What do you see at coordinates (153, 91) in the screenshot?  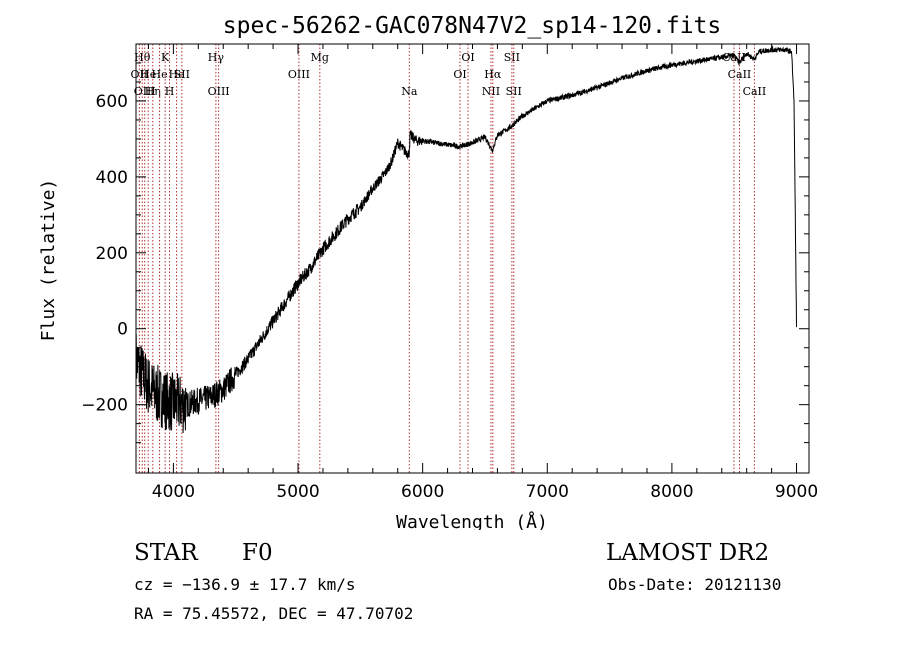 I see `spectral-line-label: Hη` at bounding box center [153, 91].